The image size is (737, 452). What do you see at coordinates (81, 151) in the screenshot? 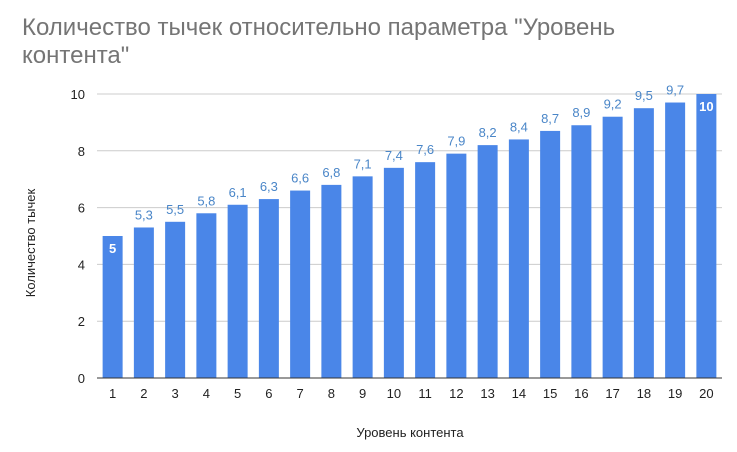
I see `y-tick-label: 8` at bounding box center [81, 151].